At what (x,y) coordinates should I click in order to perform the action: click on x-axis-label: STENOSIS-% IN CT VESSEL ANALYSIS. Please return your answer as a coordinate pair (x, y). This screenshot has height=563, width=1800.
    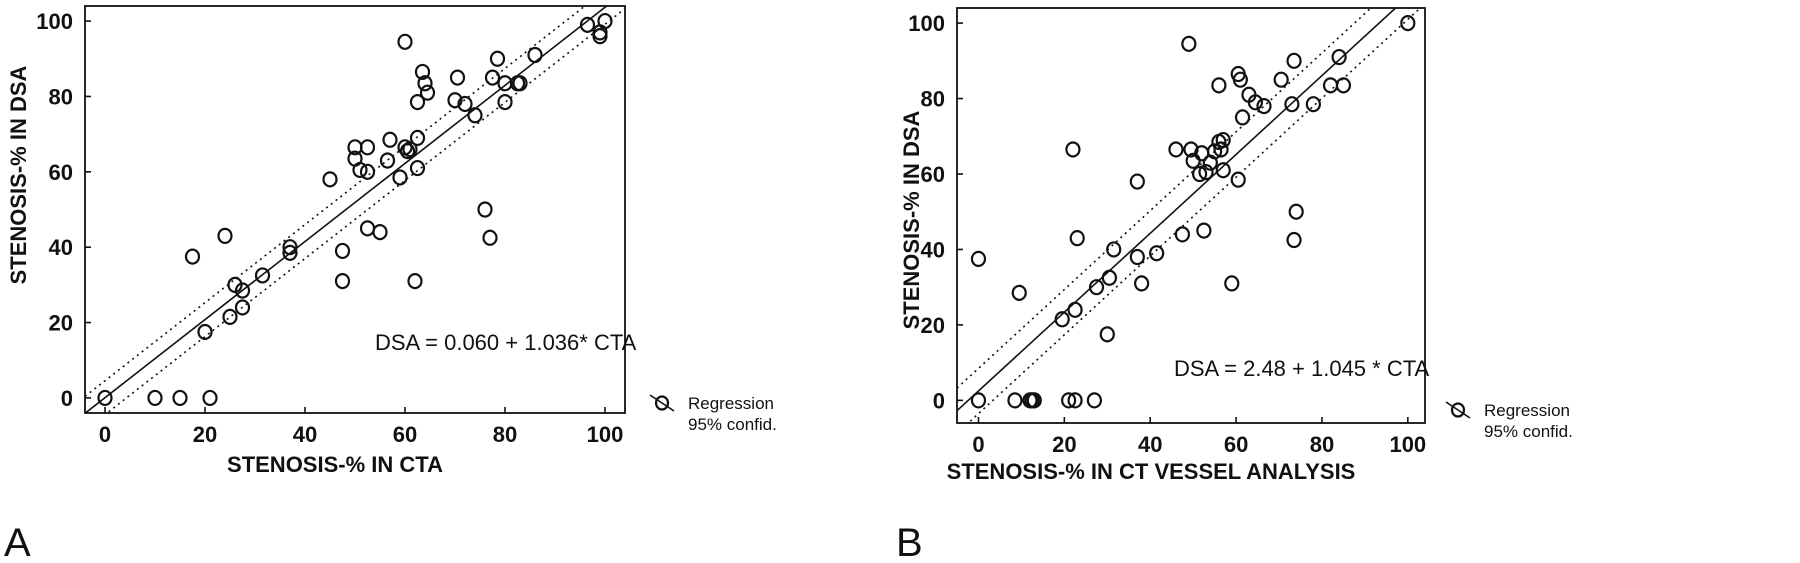
    Looking at the image, I should click on (1151, 471).